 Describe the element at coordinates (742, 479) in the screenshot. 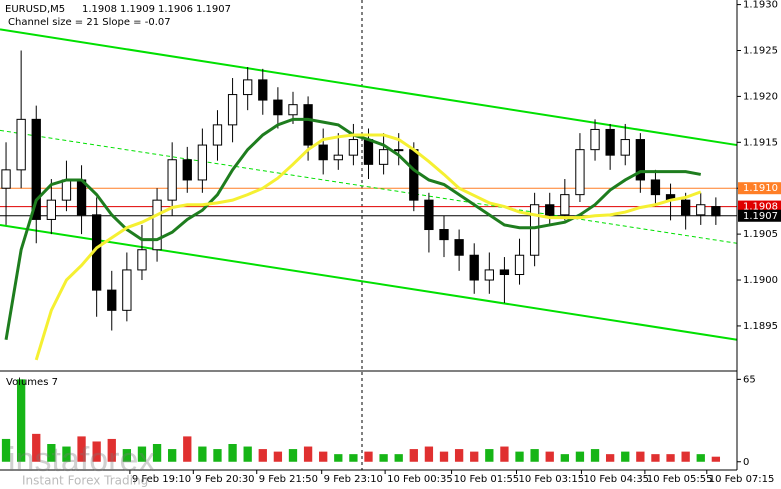

I see `x-tick-label: 10 Feb 07:15` at that location.